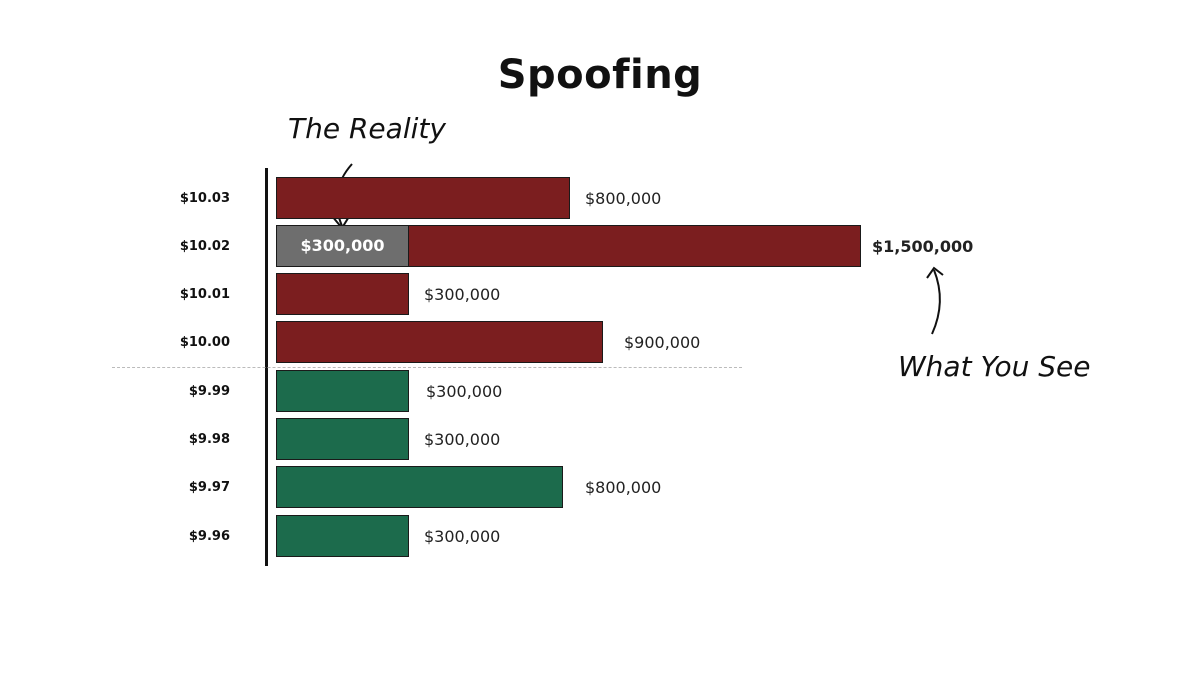 This screenshot has height=678, width=1200. Describe the element at coordinates (204, 246) in the screenshot. I see `price-label: $10.02` at that location.